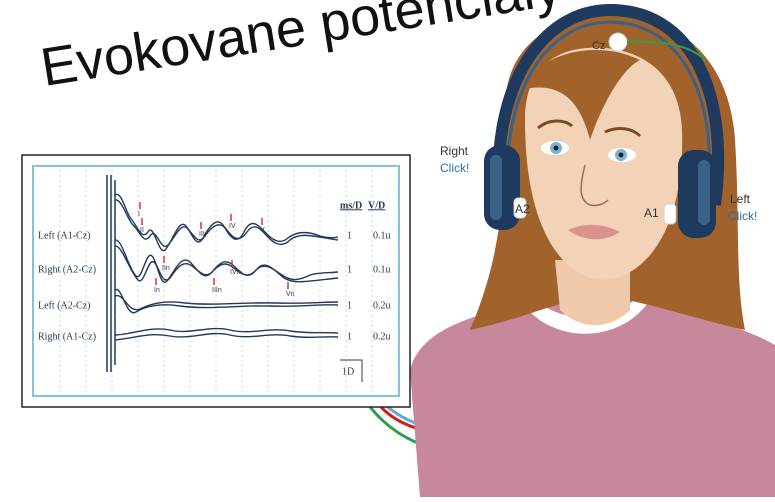  What do you see at coordinates (64, 235) in the screenshot?
I see `trace-label: Left (A1-Cz)` at bounding box center [64, 235].